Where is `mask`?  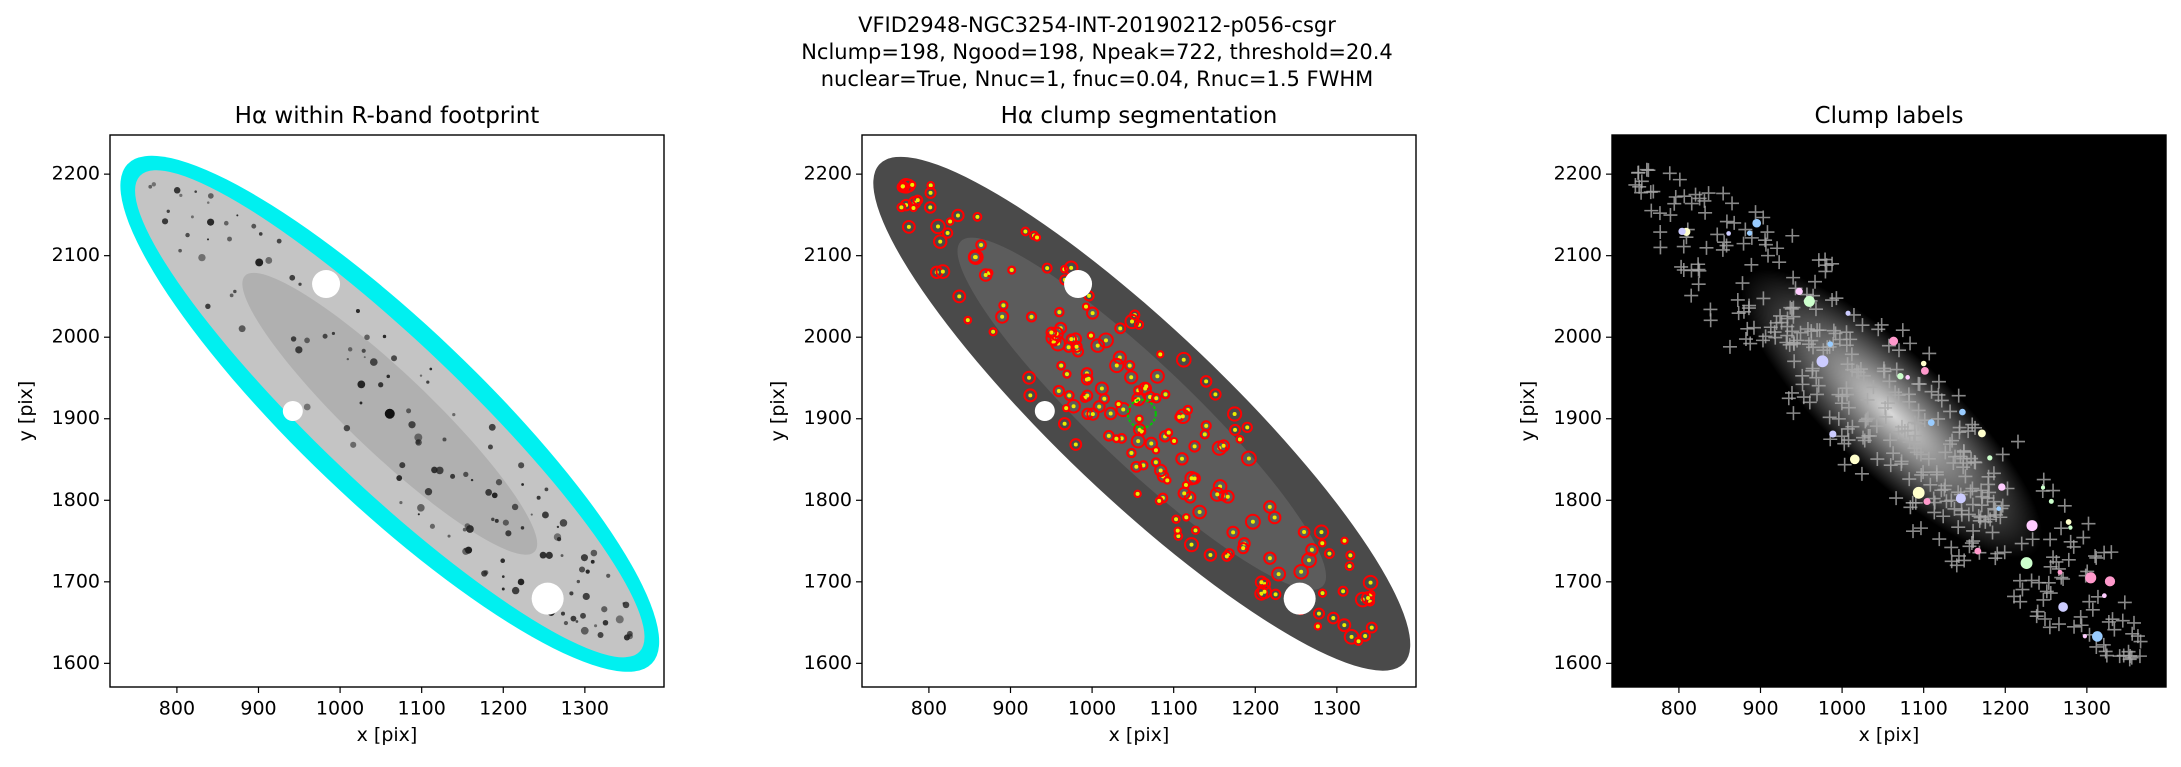
mask is located at coordinates (326, 284).